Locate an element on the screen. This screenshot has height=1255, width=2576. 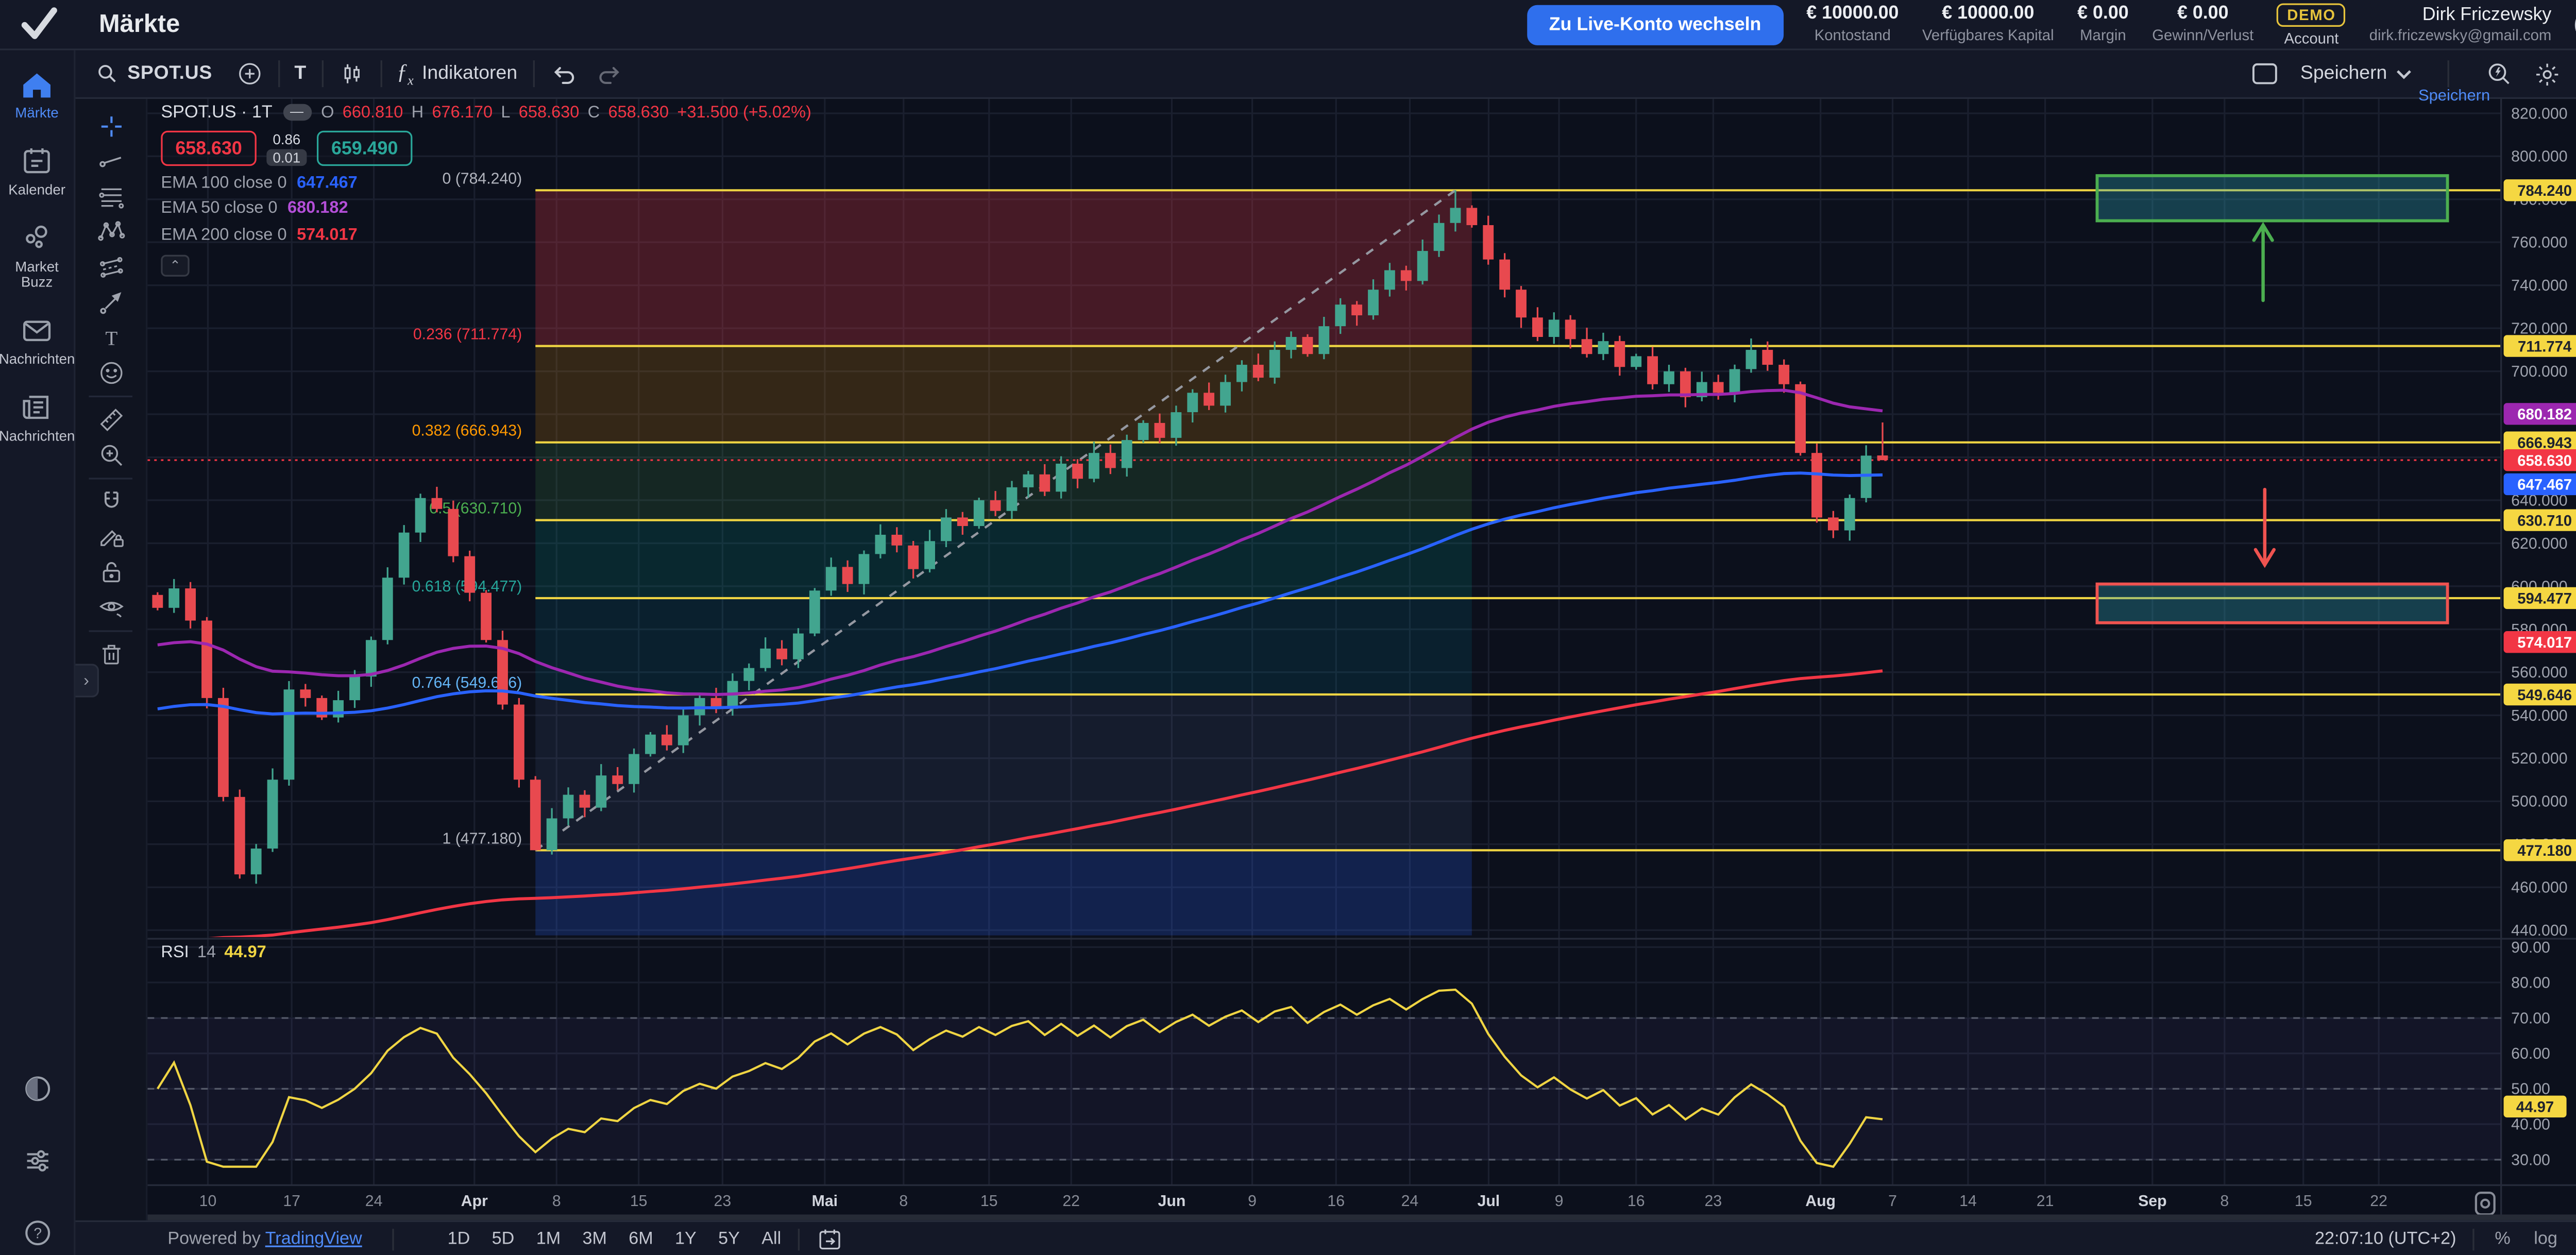
tool-fib-retracement is located at coordinates (111, 196).